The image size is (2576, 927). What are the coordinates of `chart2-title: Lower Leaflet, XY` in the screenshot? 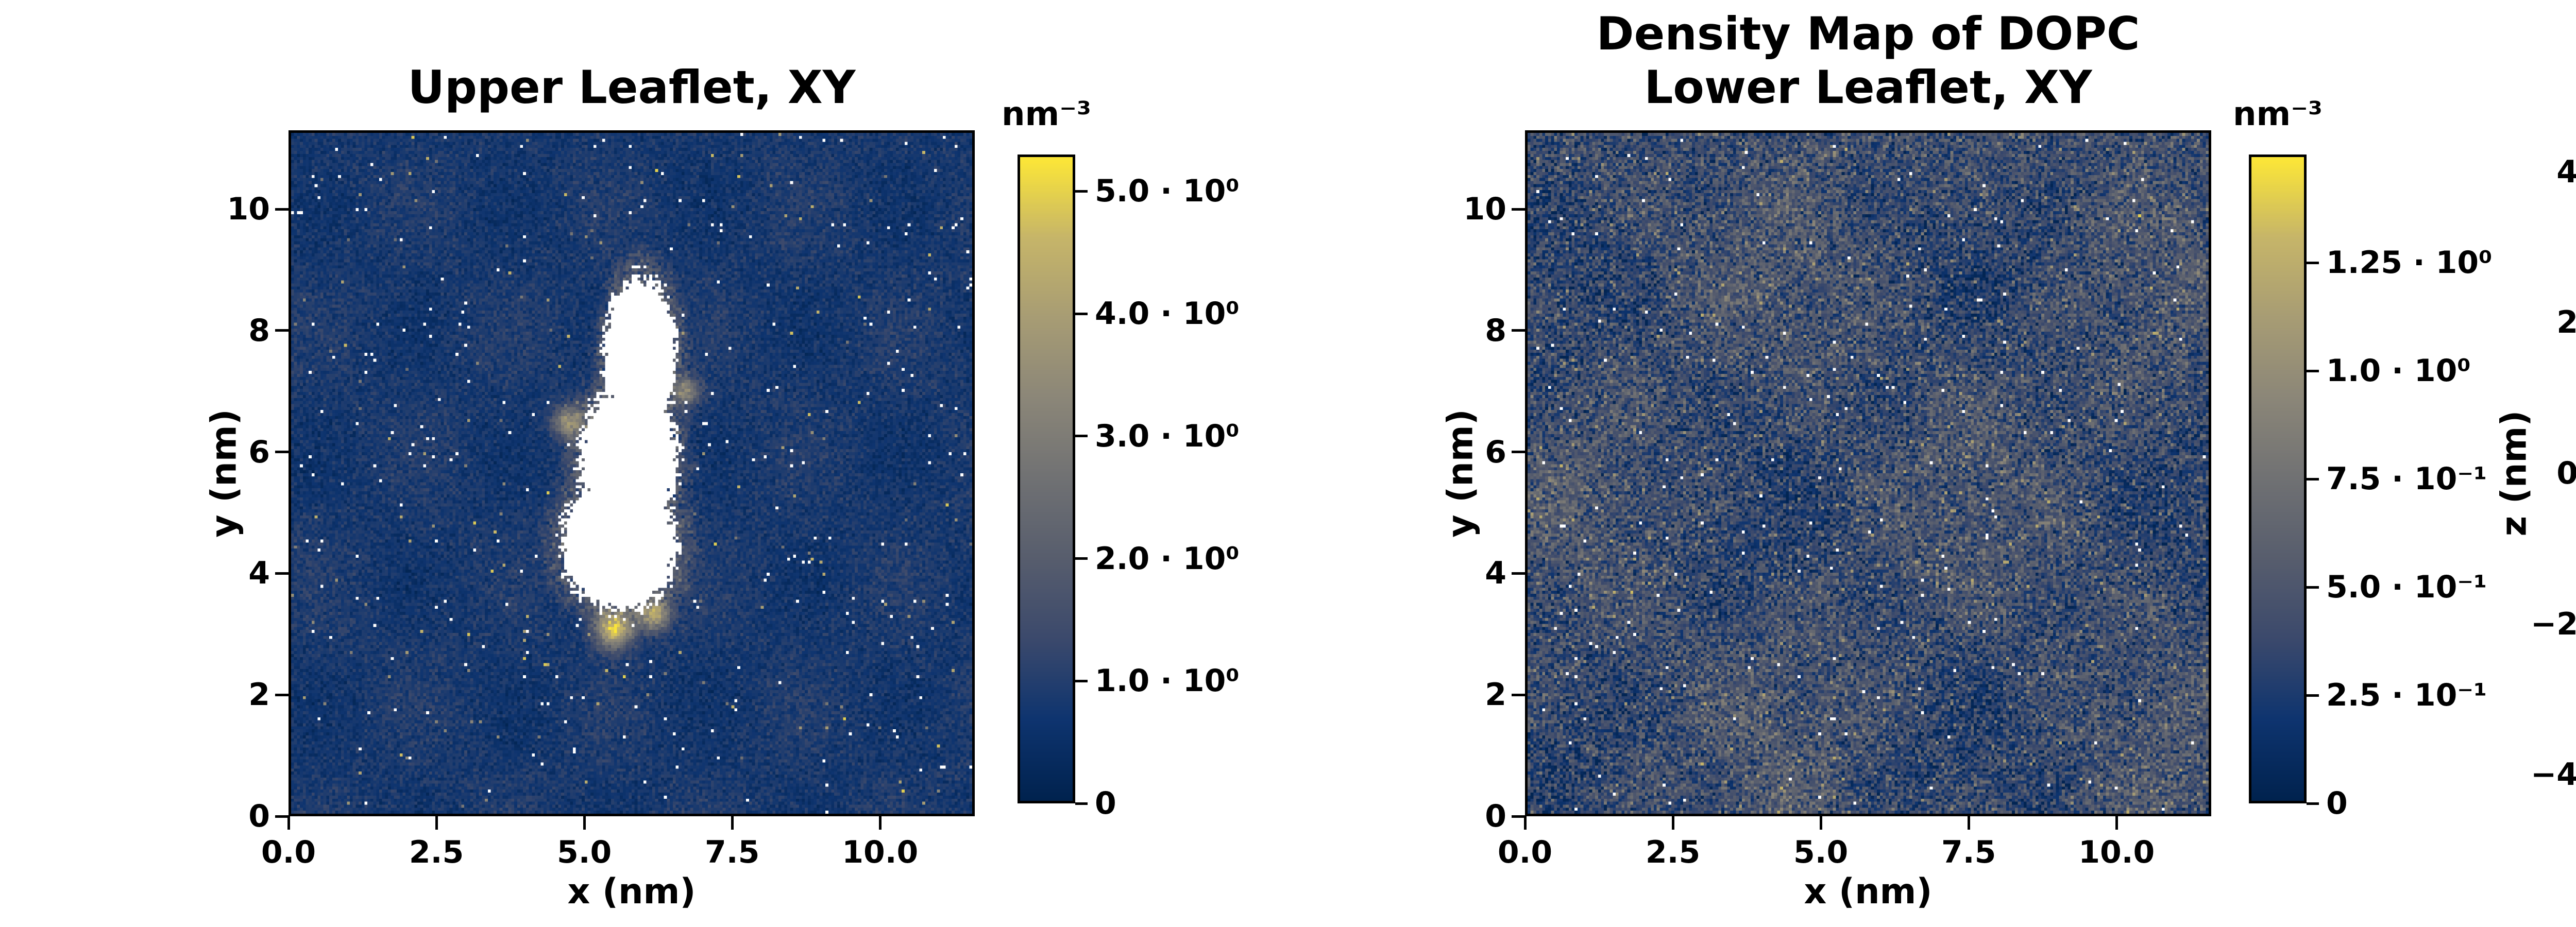 It's located at (1868, 88).